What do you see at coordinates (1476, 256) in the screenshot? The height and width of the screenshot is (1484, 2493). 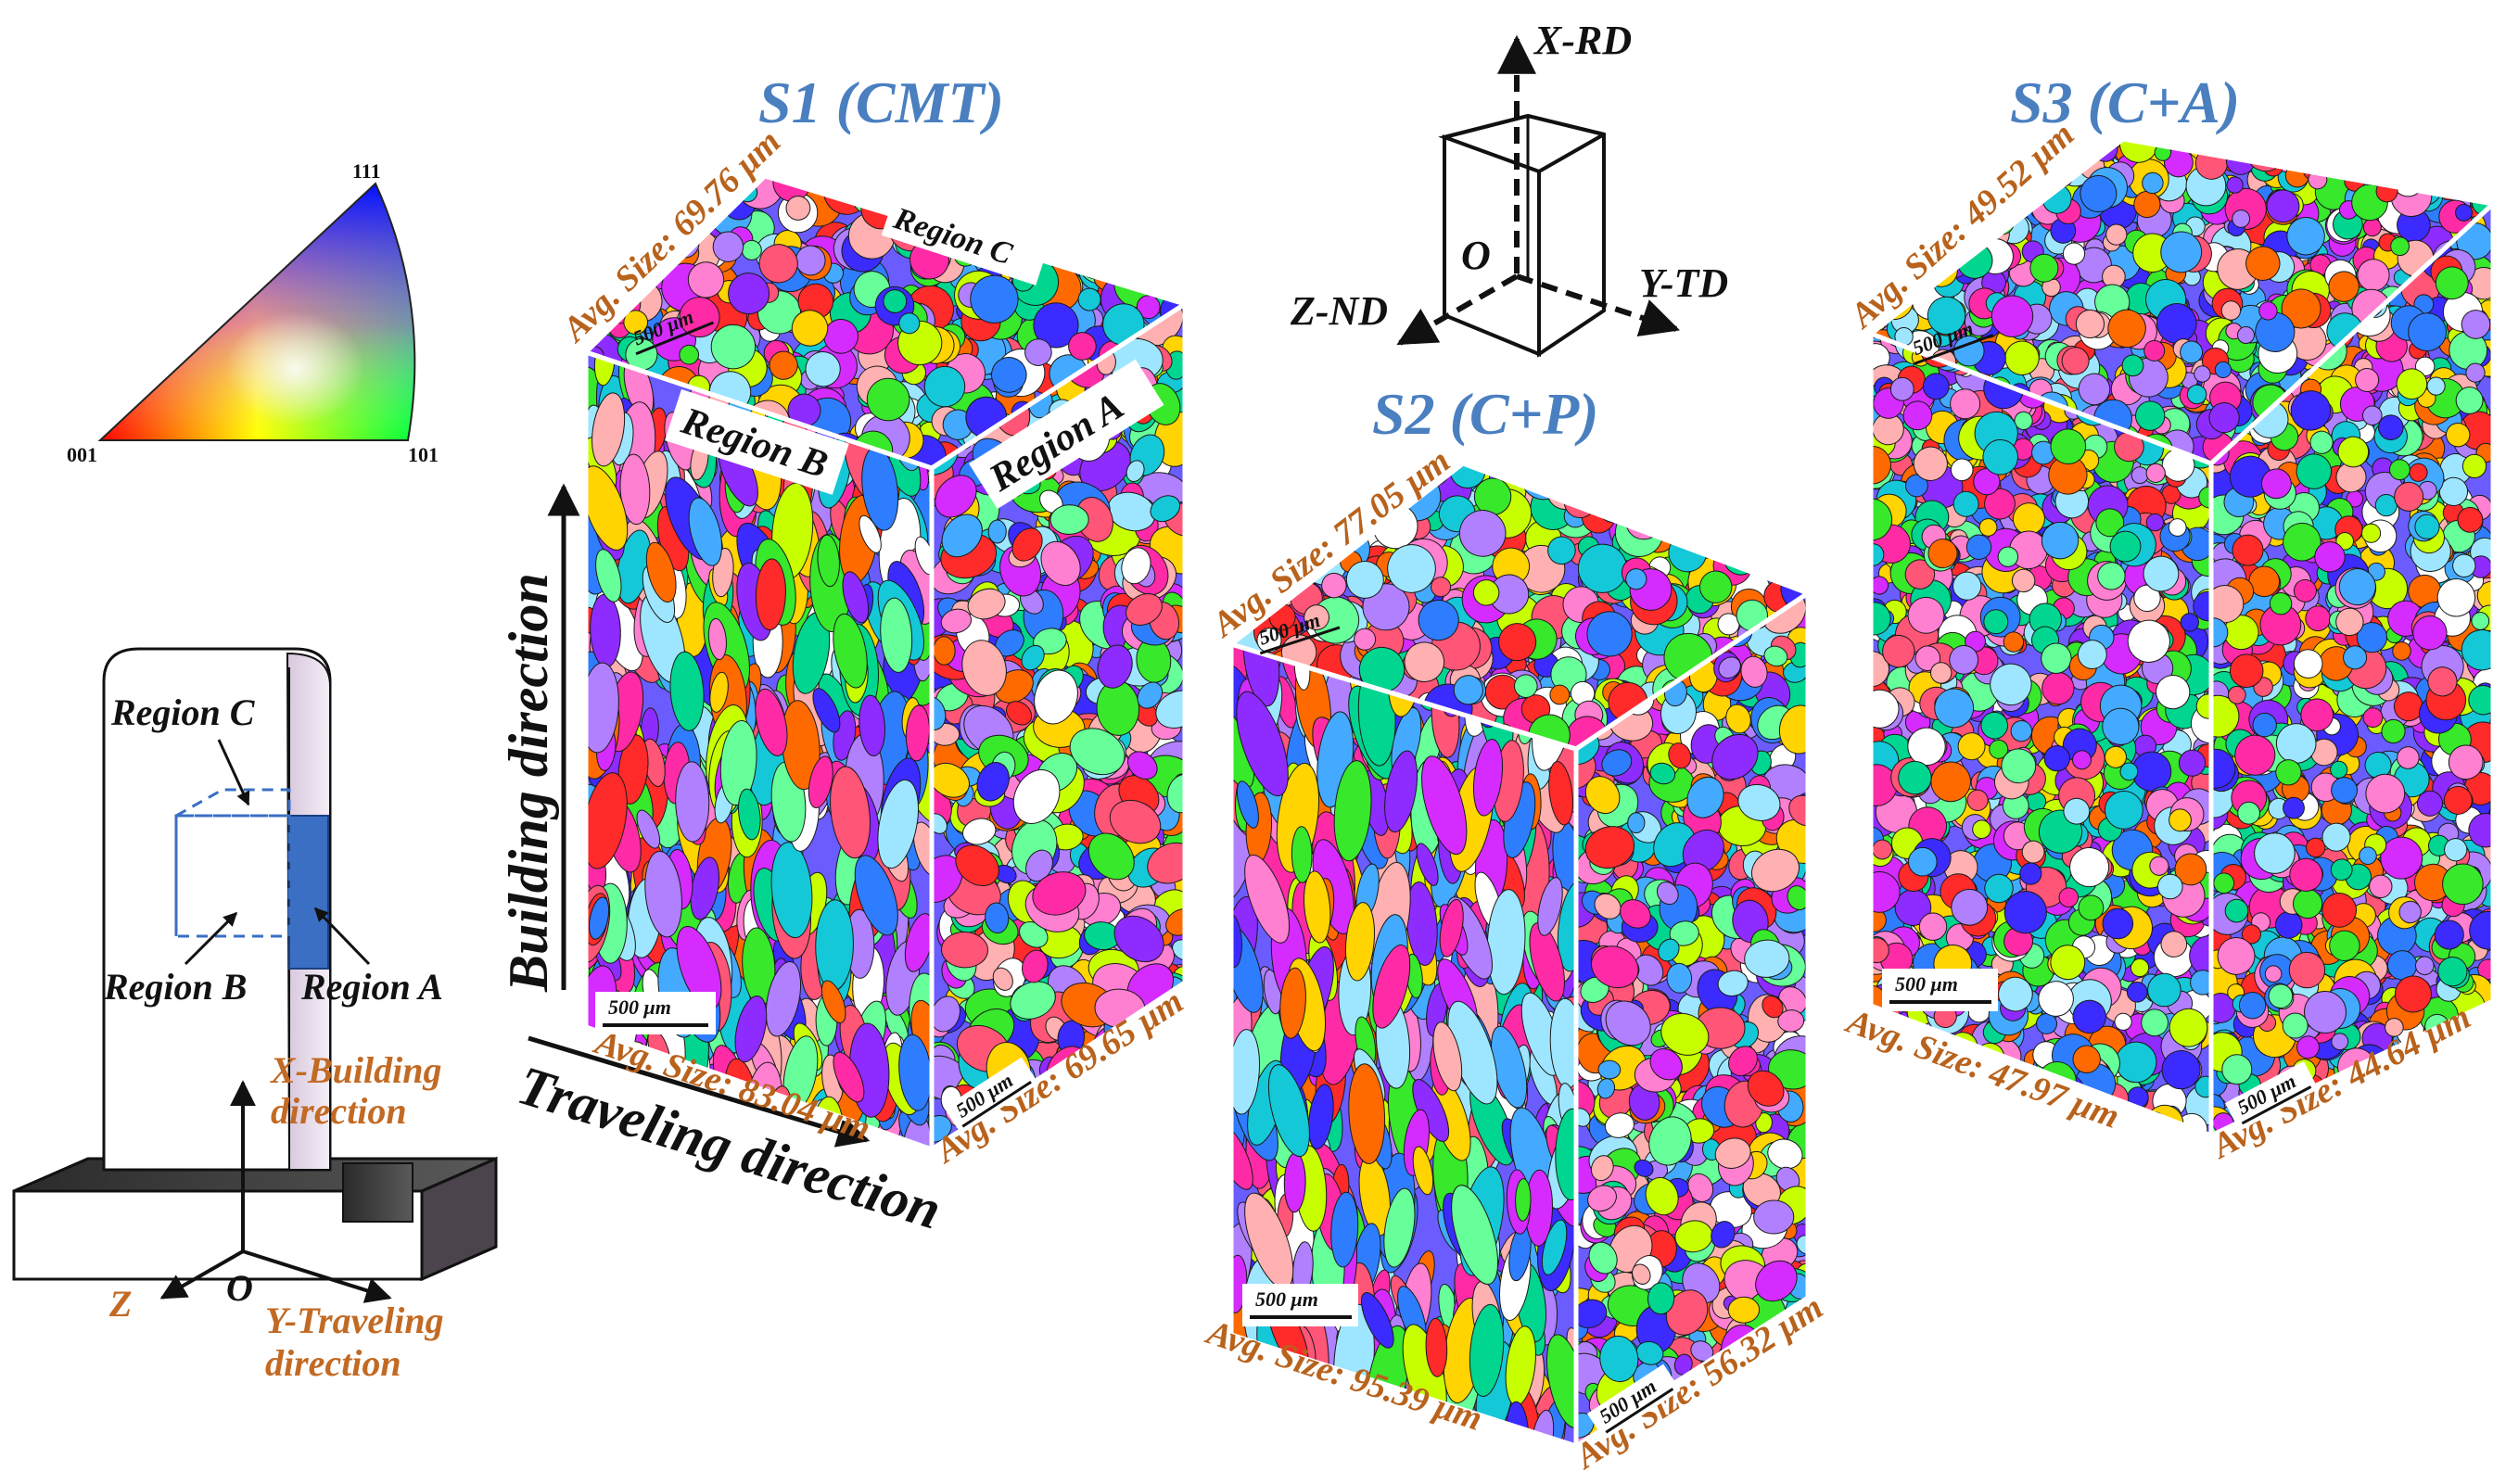 I see `triad-origin-label: O` at bounding box center [1476, 256].